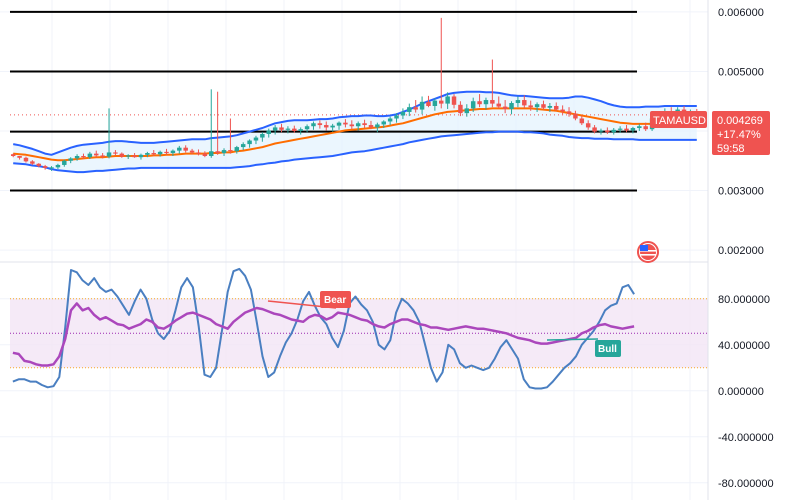 The height and width of the screenshot is (500, 802). I want to click on us-flag-icon, so click(648, 252).